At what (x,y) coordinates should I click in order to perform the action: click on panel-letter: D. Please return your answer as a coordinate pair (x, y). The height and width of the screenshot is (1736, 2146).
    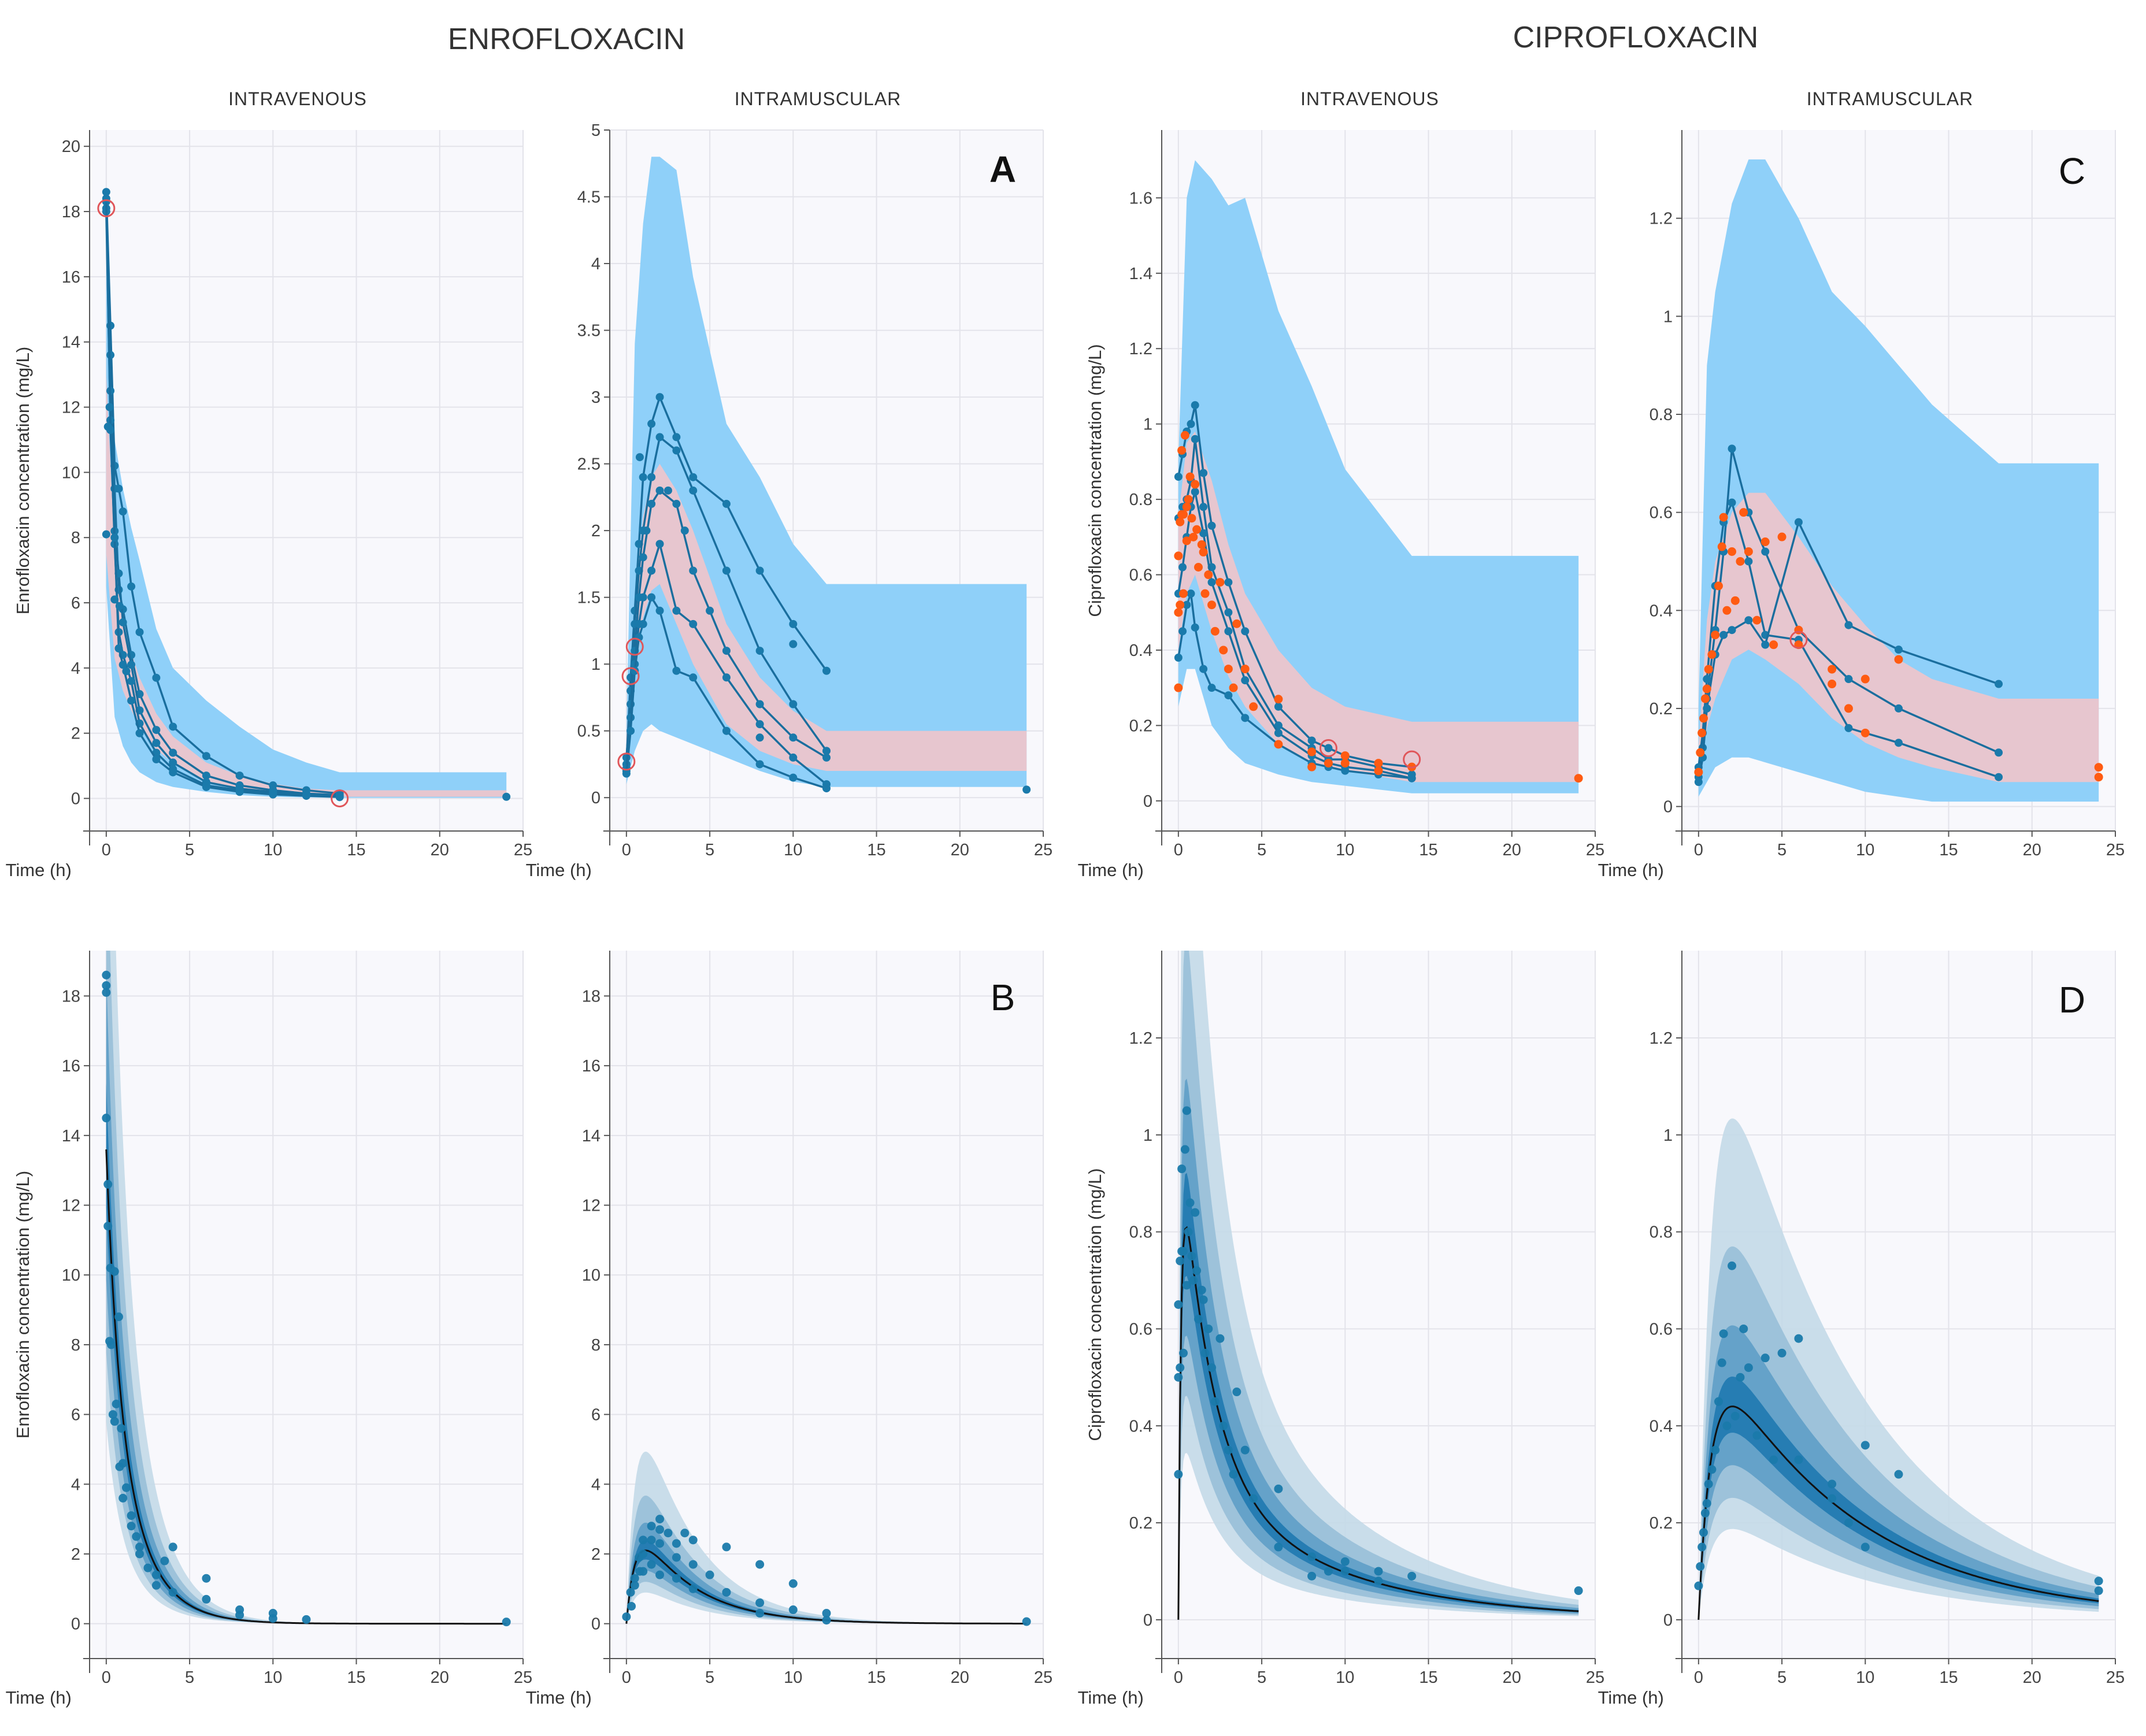
    Looking at the image, I should click on (2072, 1000).